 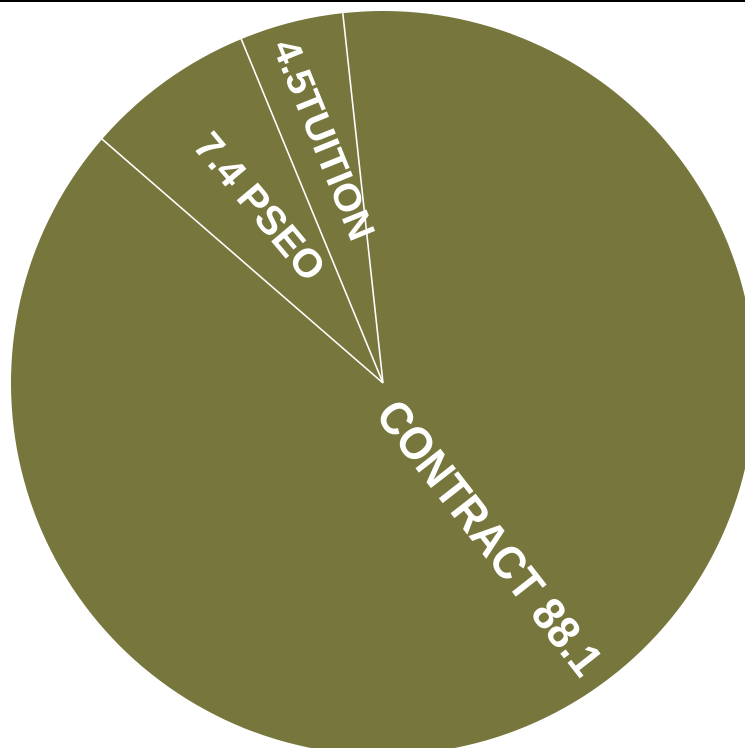 I want to click on pie-slice-tuition, so click(x=312, y=198).